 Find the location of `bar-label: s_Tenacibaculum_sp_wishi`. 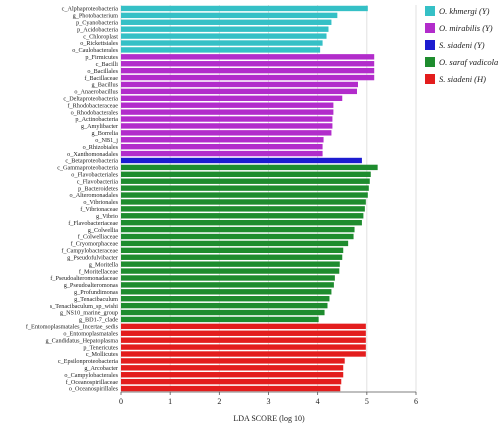

bar-label: s_Tenacibaculum_sp_wishi is located at coordinates (84, 306).